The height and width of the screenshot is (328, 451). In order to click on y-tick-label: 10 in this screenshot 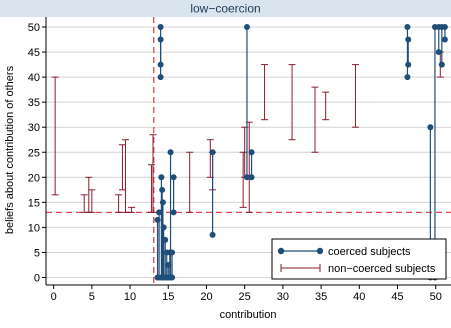, I will do `click(34, 228)`.